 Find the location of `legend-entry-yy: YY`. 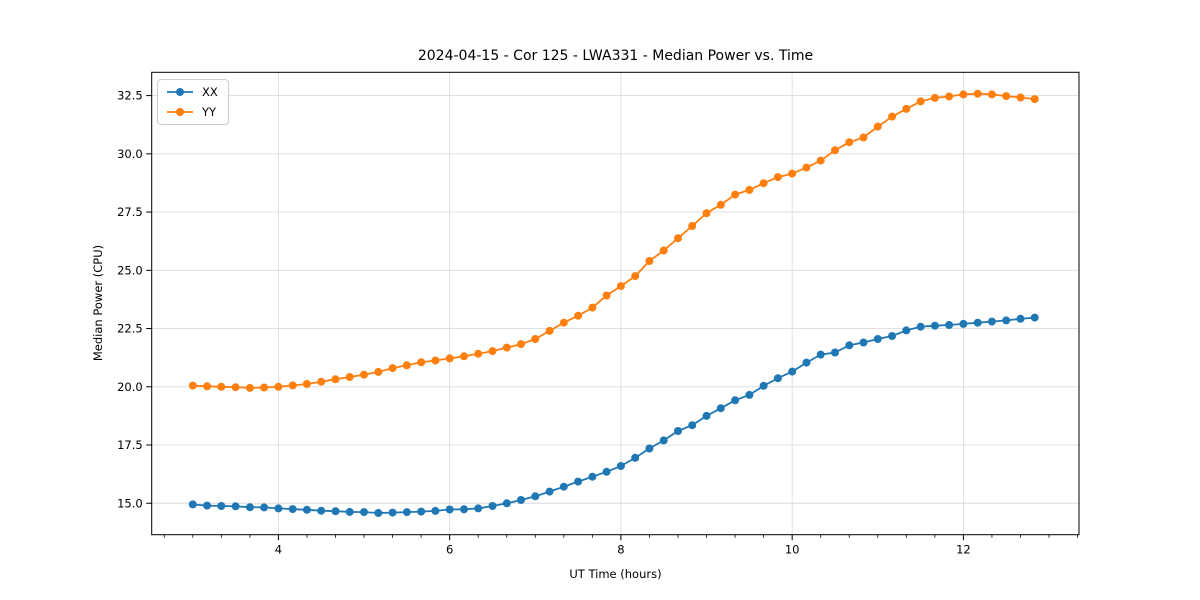

legend-entry-yy: YY is located at coordinates (192, 112).